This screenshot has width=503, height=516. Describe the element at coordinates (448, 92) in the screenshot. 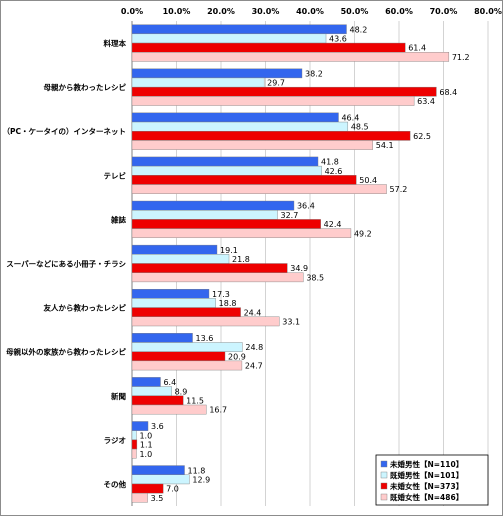

I see `value-label: 68.4` at that location.